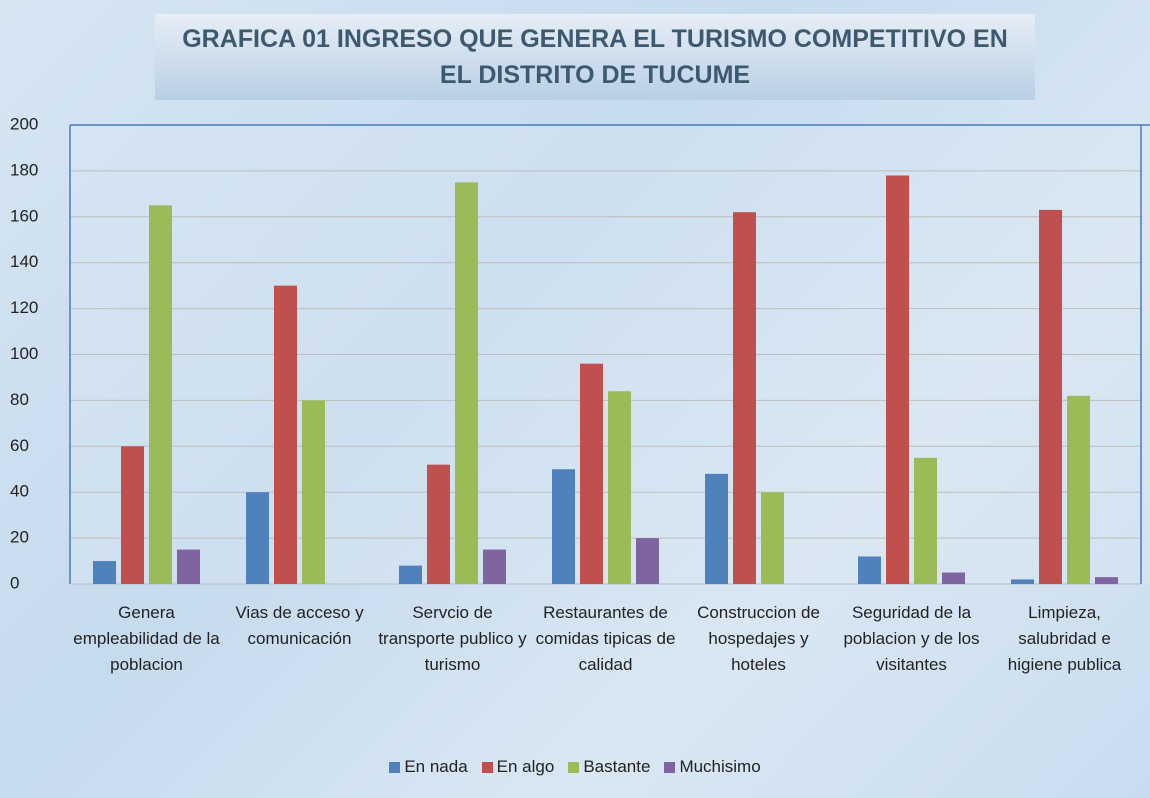 The image size is (1150, 798). Describe the element at coordinates (19, 445) in the screenshot. I see `y-tick-label: 60` at that location.